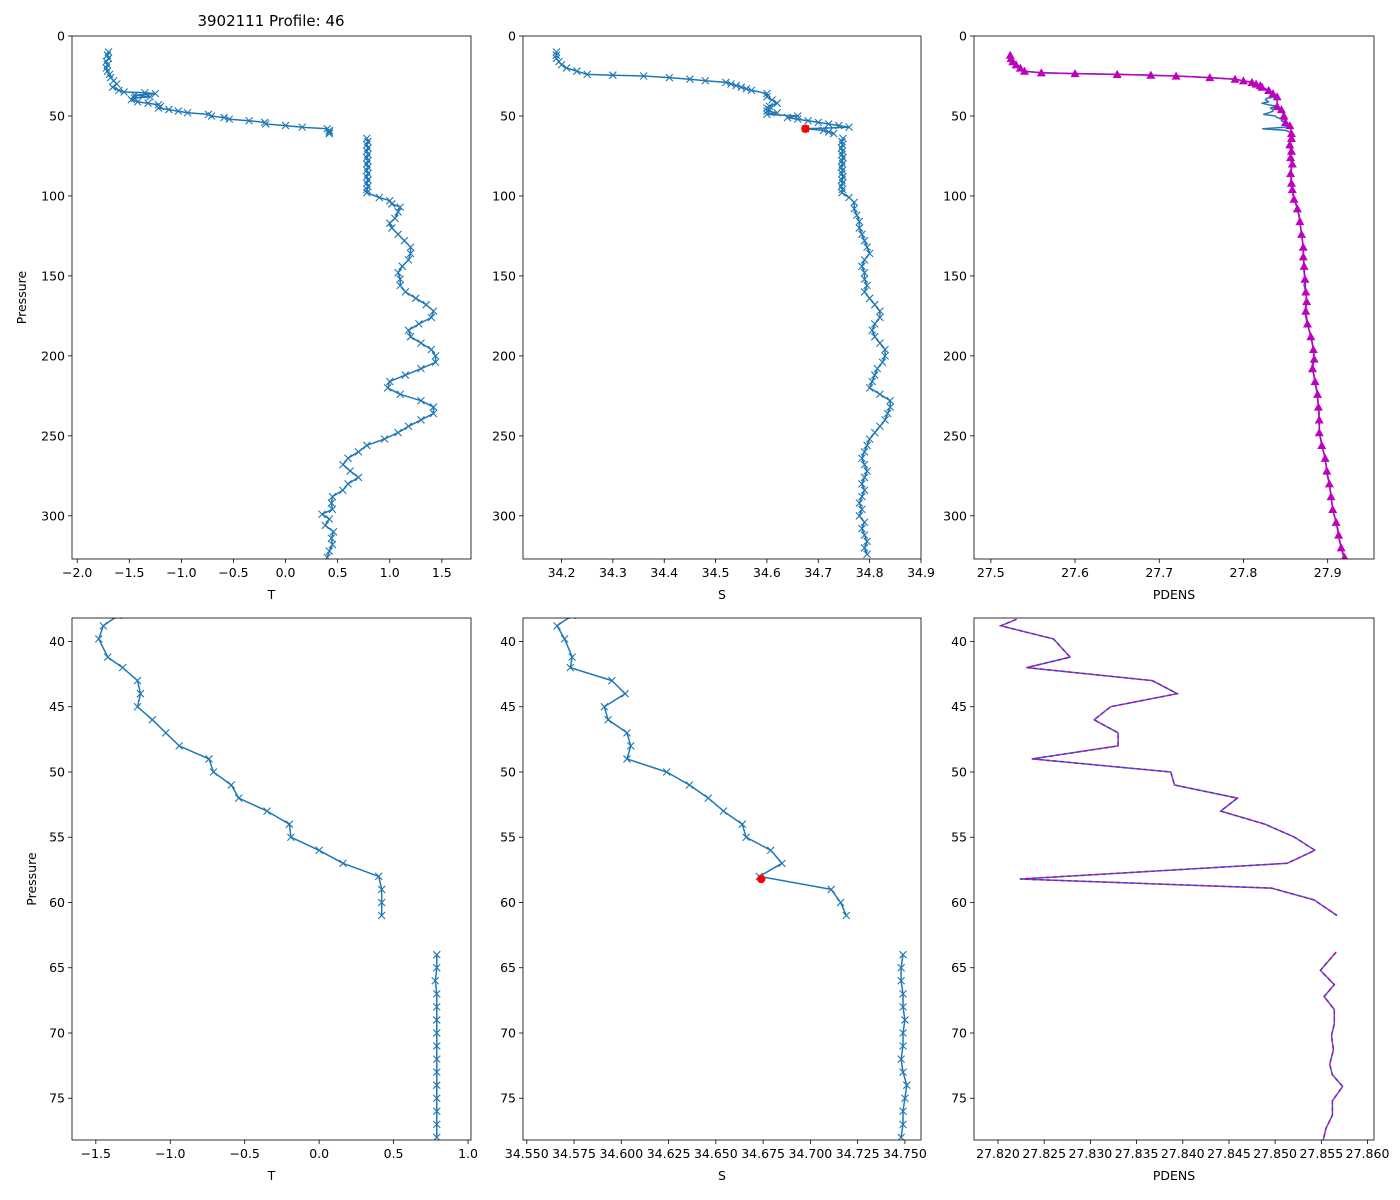 The image size is (1400, 1200). Describe the element at coordinates (508, 641) in the screenshot. I see `bottom-salinity-ytick-label: 40` at that location.